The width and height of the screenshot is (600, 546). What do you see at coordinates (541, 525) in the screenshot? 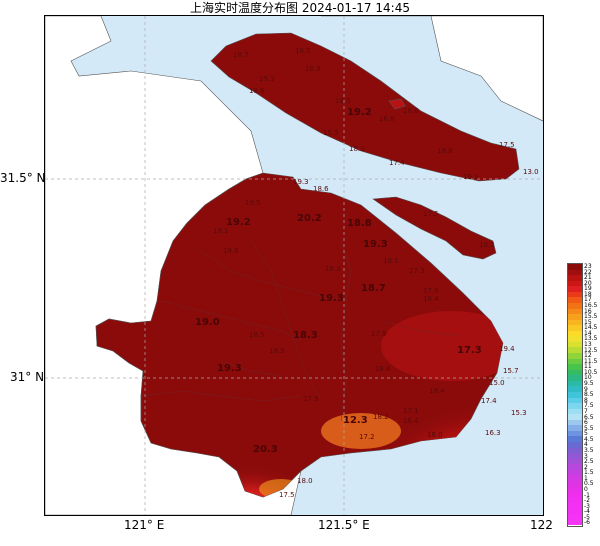
I see `x-tick-122: 122` at bounding box center [541, 525].